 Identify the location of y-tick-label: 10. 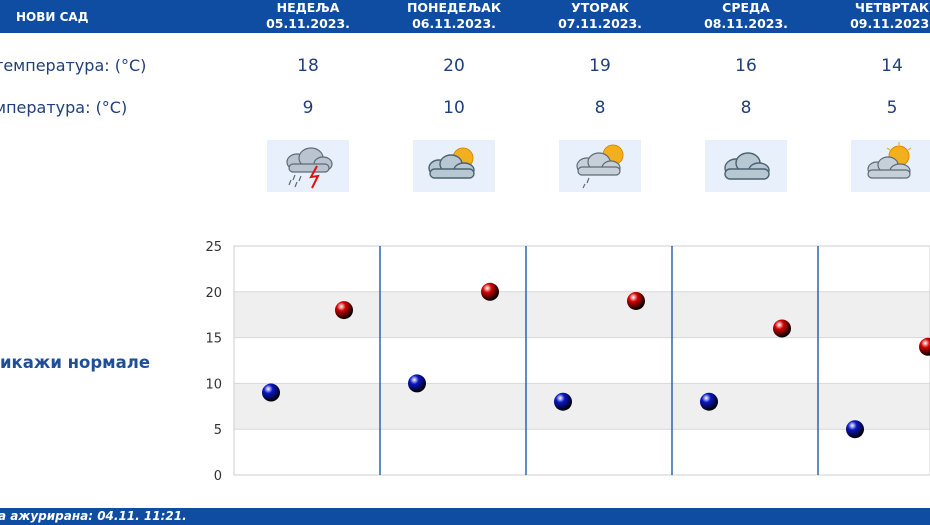
(213, 384).